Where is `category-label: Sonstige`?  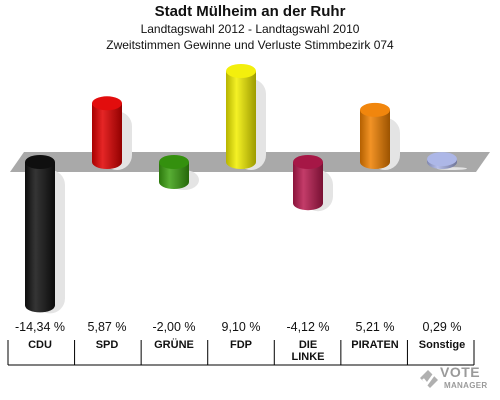 category-label: Sonstige is located at coordinates (442, 345).